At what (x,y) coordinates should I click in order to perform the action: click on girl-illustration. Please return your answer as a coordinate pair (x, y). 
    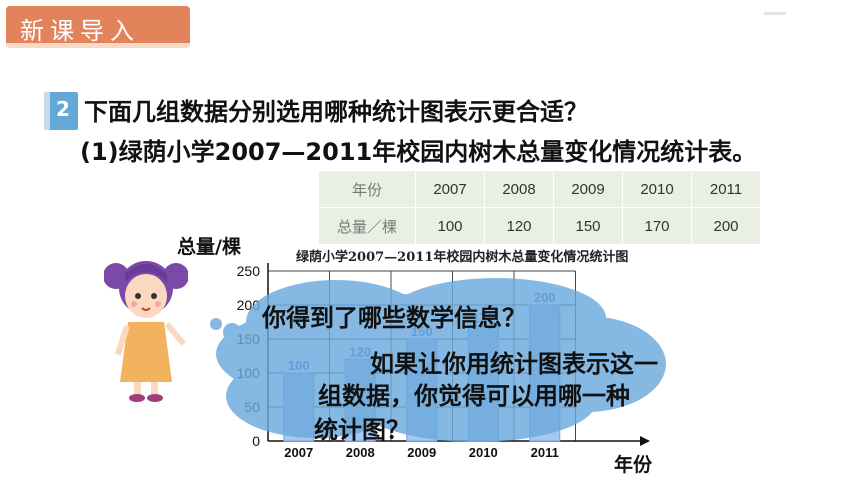
    Looking at the image, I should click on (146, 331).